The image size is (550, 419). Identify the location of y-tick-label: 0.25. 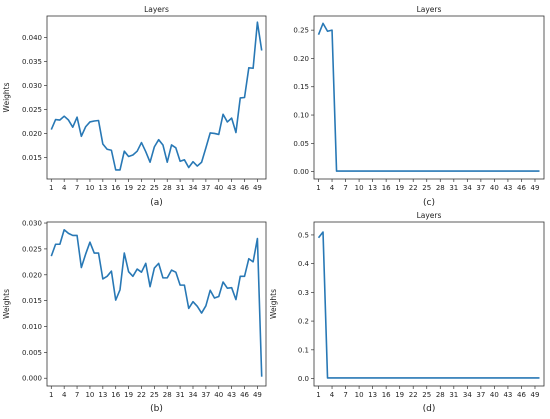
(301, 31).